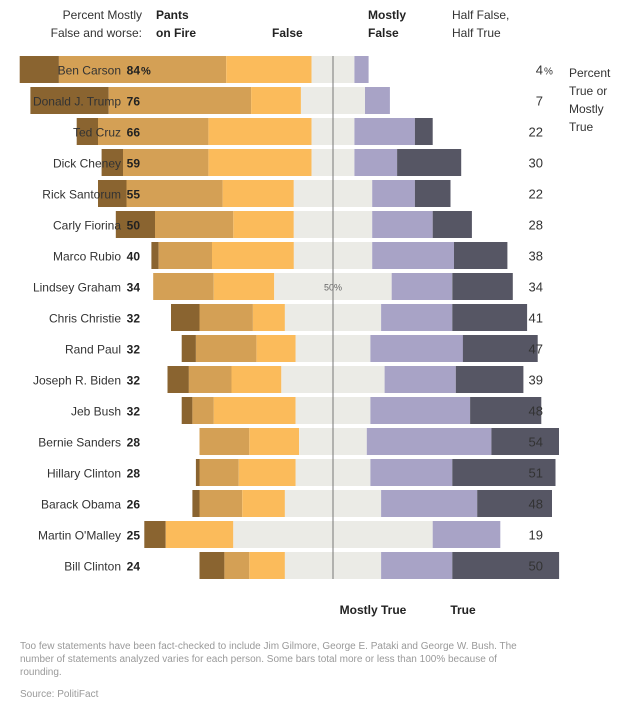 The height and width of the screenshot is (710, 631). I want to click on row-mostly-false-value: 26, so click(134, 505).